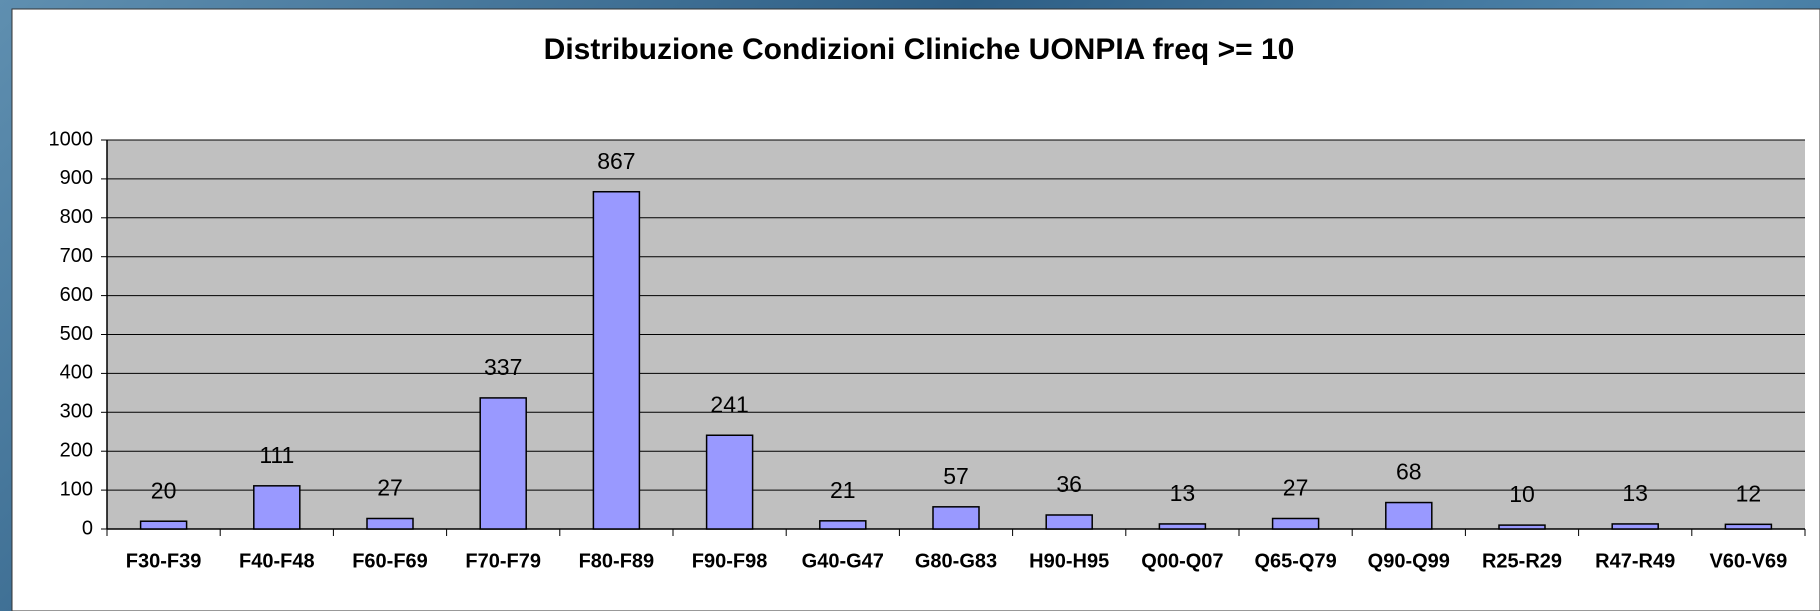  What do you see at coordinates (503, 561) in the screenshot?
I see `x-tick-label: F70-F79` at bounding box center [503, 561].